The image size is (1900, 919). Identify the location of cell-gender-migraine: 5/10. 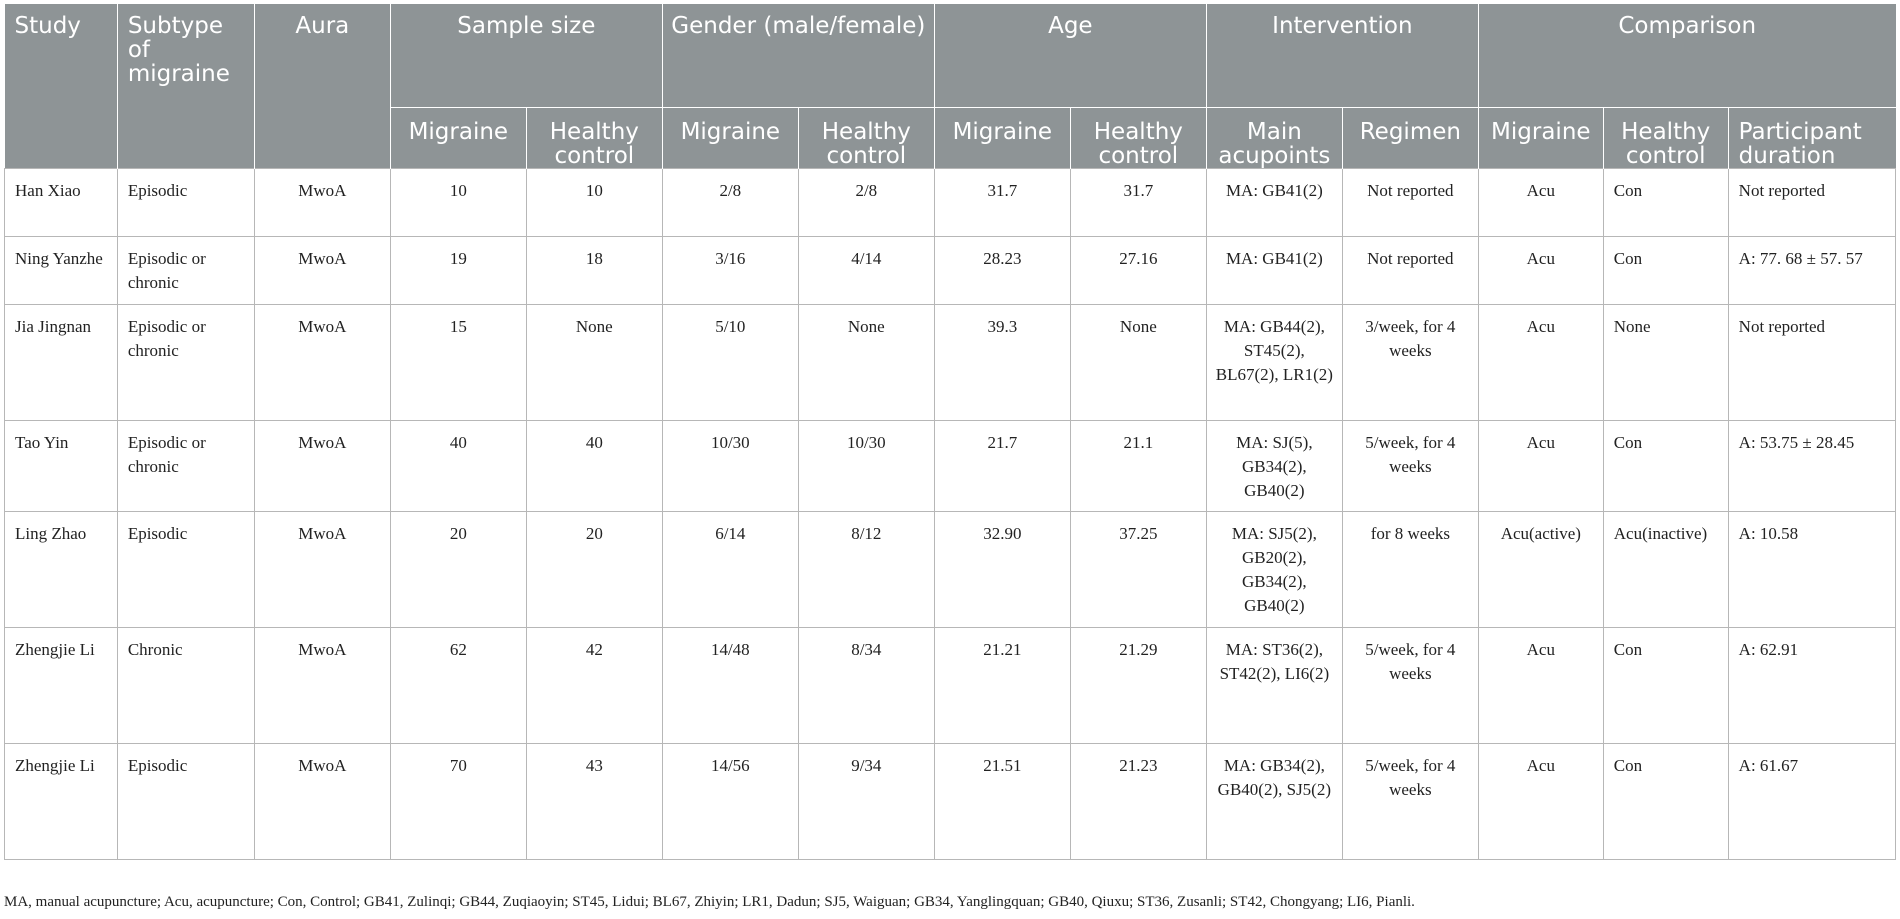
(730, 362).